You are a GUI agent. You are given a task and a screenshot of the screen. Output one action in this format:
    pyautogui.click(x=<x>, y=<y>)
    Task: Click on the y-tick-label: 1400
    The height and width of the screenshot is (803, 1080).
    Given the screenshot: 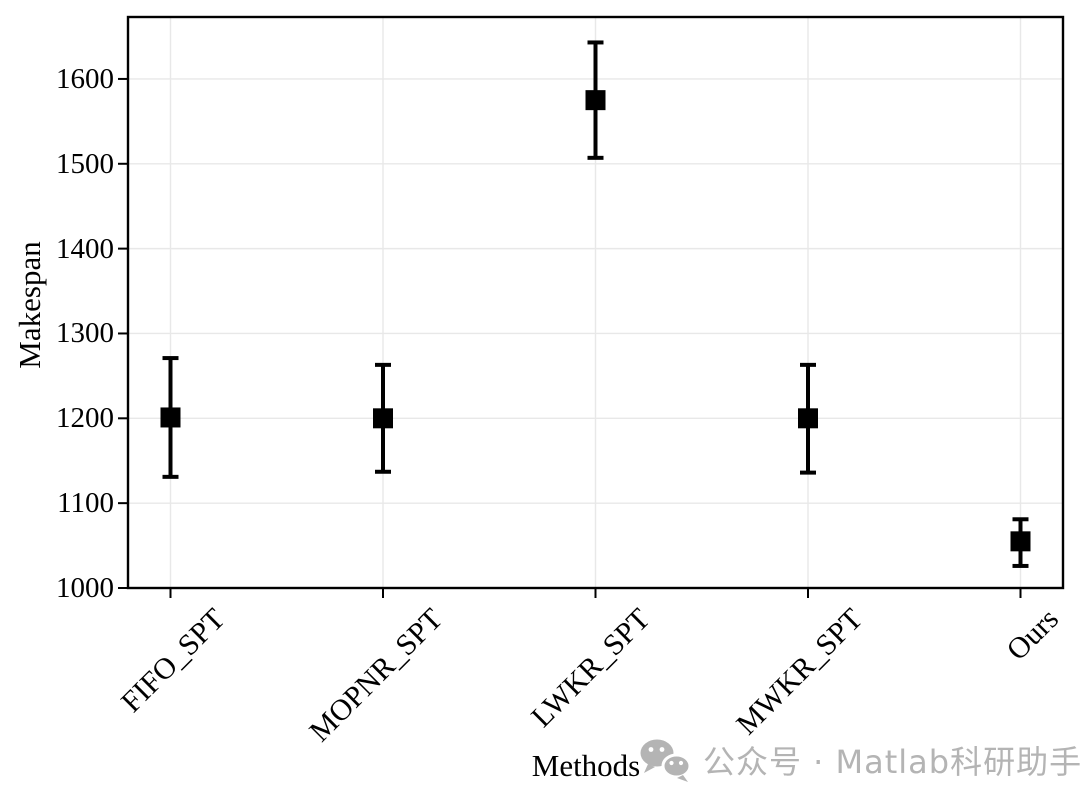 What is the action you would take?
    pyautogui.click(x=85, y=248)
    